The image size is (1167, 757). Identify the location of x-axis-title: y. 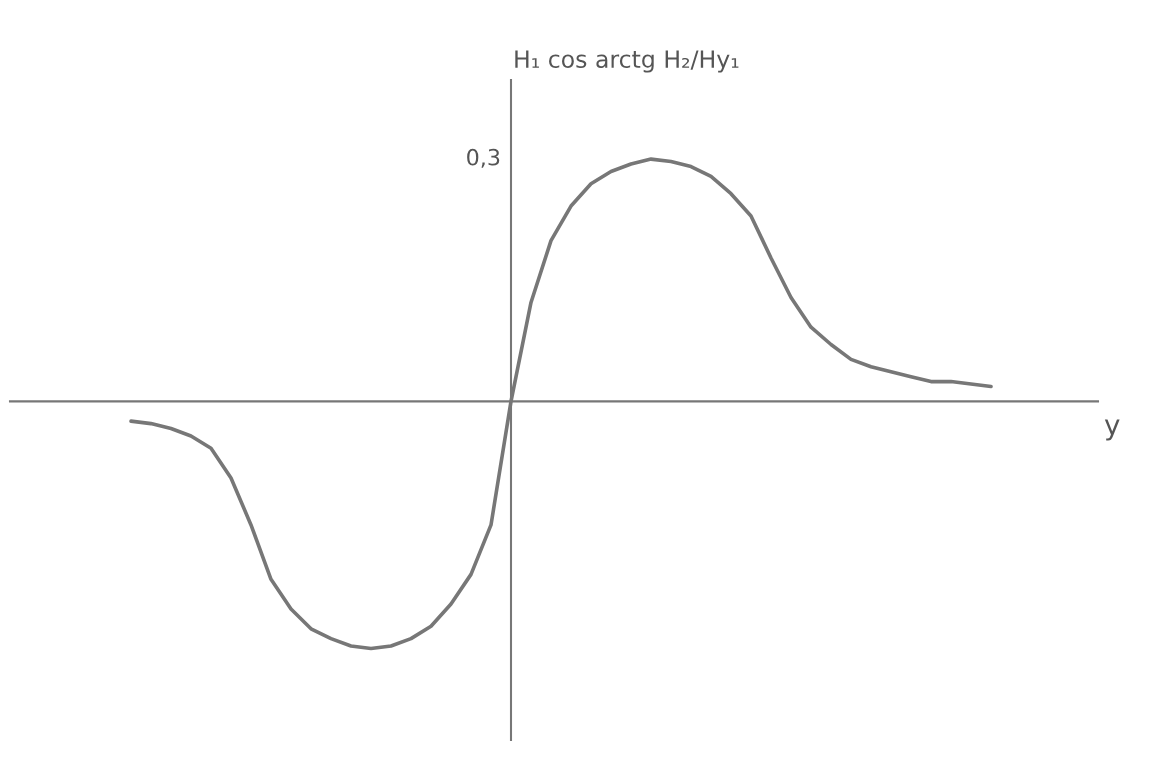
(1112, 430).